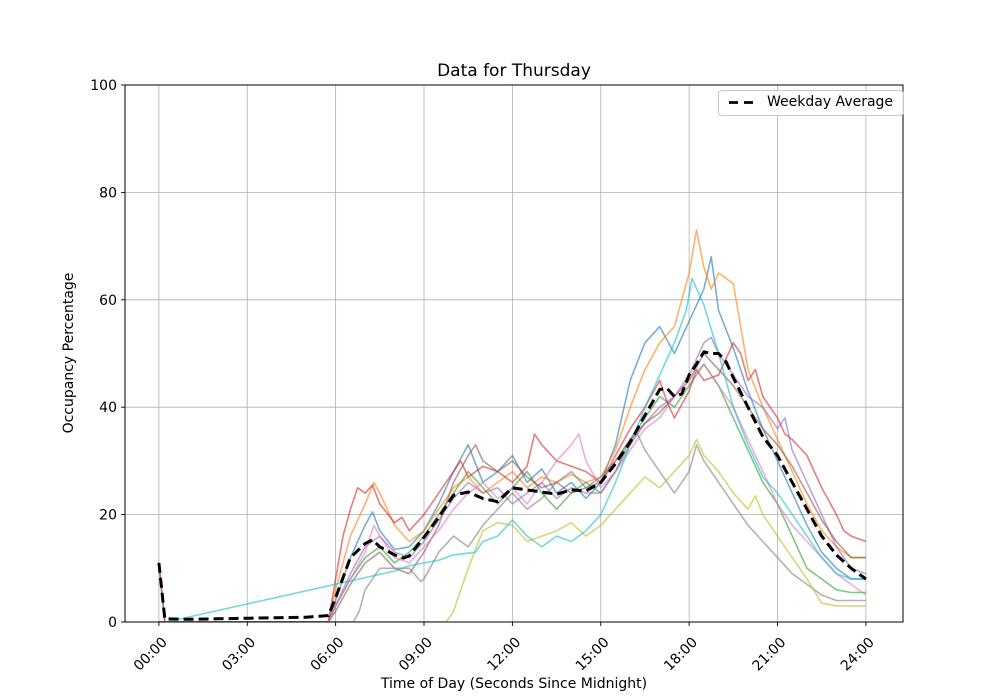  What do you see at coordinates (416, 655) in the screenshot?
I see `x-tick-label: 09:00` at bounding box center [416, 655].